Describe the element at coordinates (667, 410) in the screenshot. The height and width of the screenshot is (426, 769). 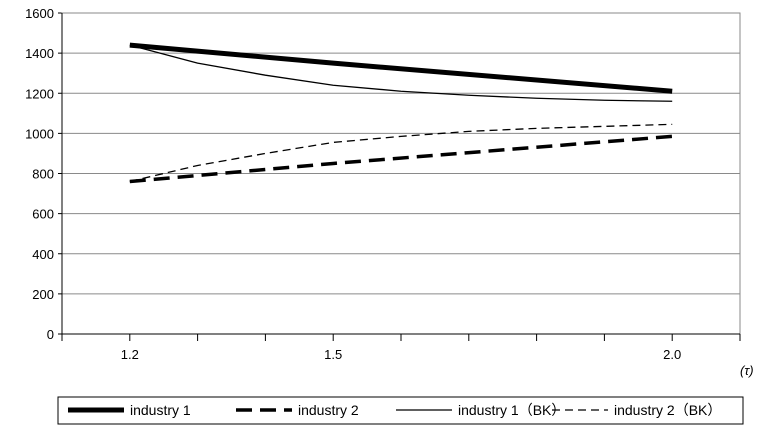
I see `legend-label: industry 2（BK）` at that location.